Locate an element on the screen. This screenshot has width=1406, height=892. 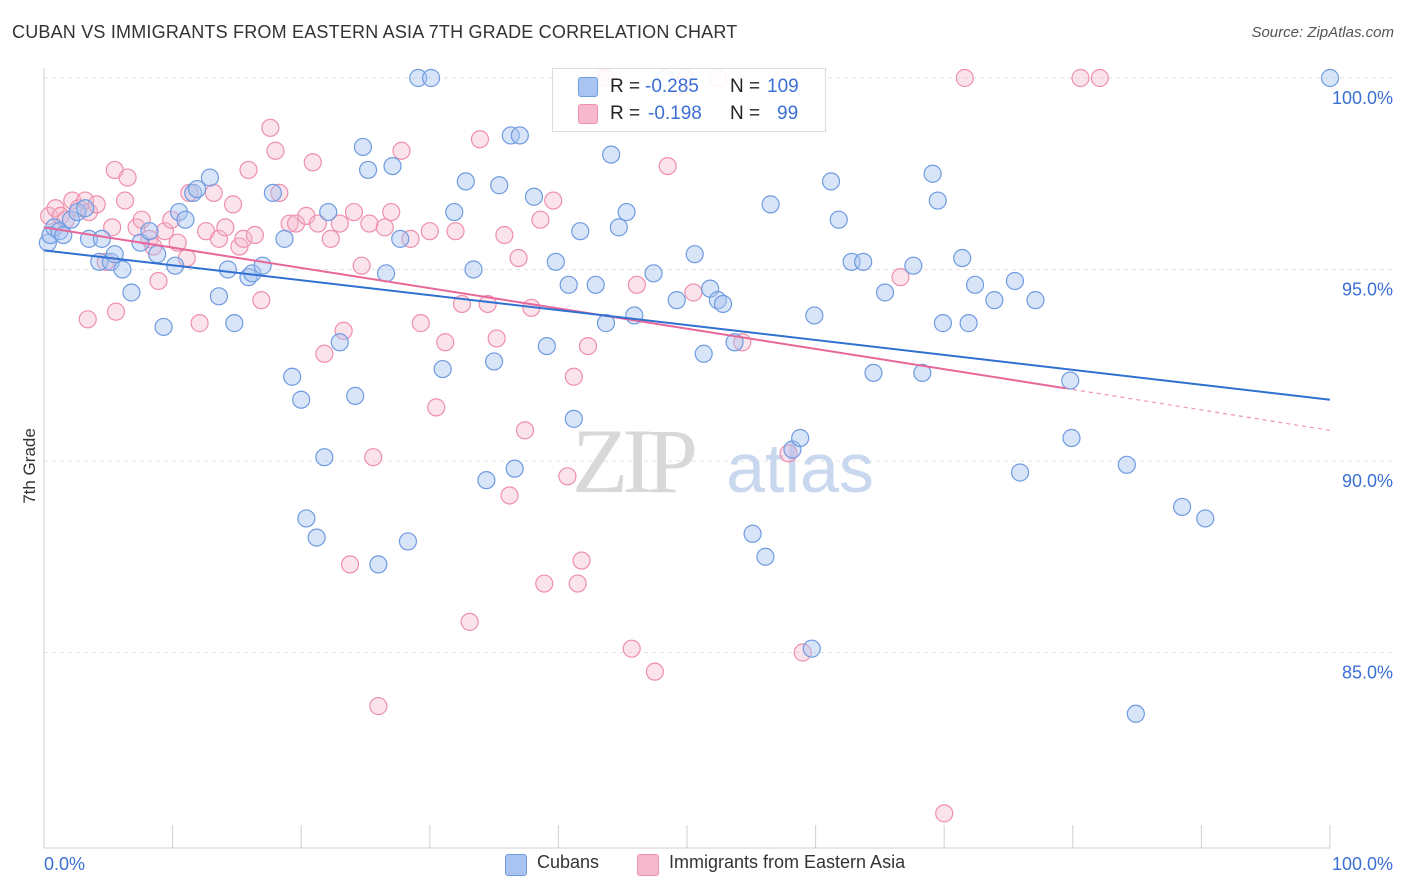
legend-r-label: R = is located at coordinates (625, 113).